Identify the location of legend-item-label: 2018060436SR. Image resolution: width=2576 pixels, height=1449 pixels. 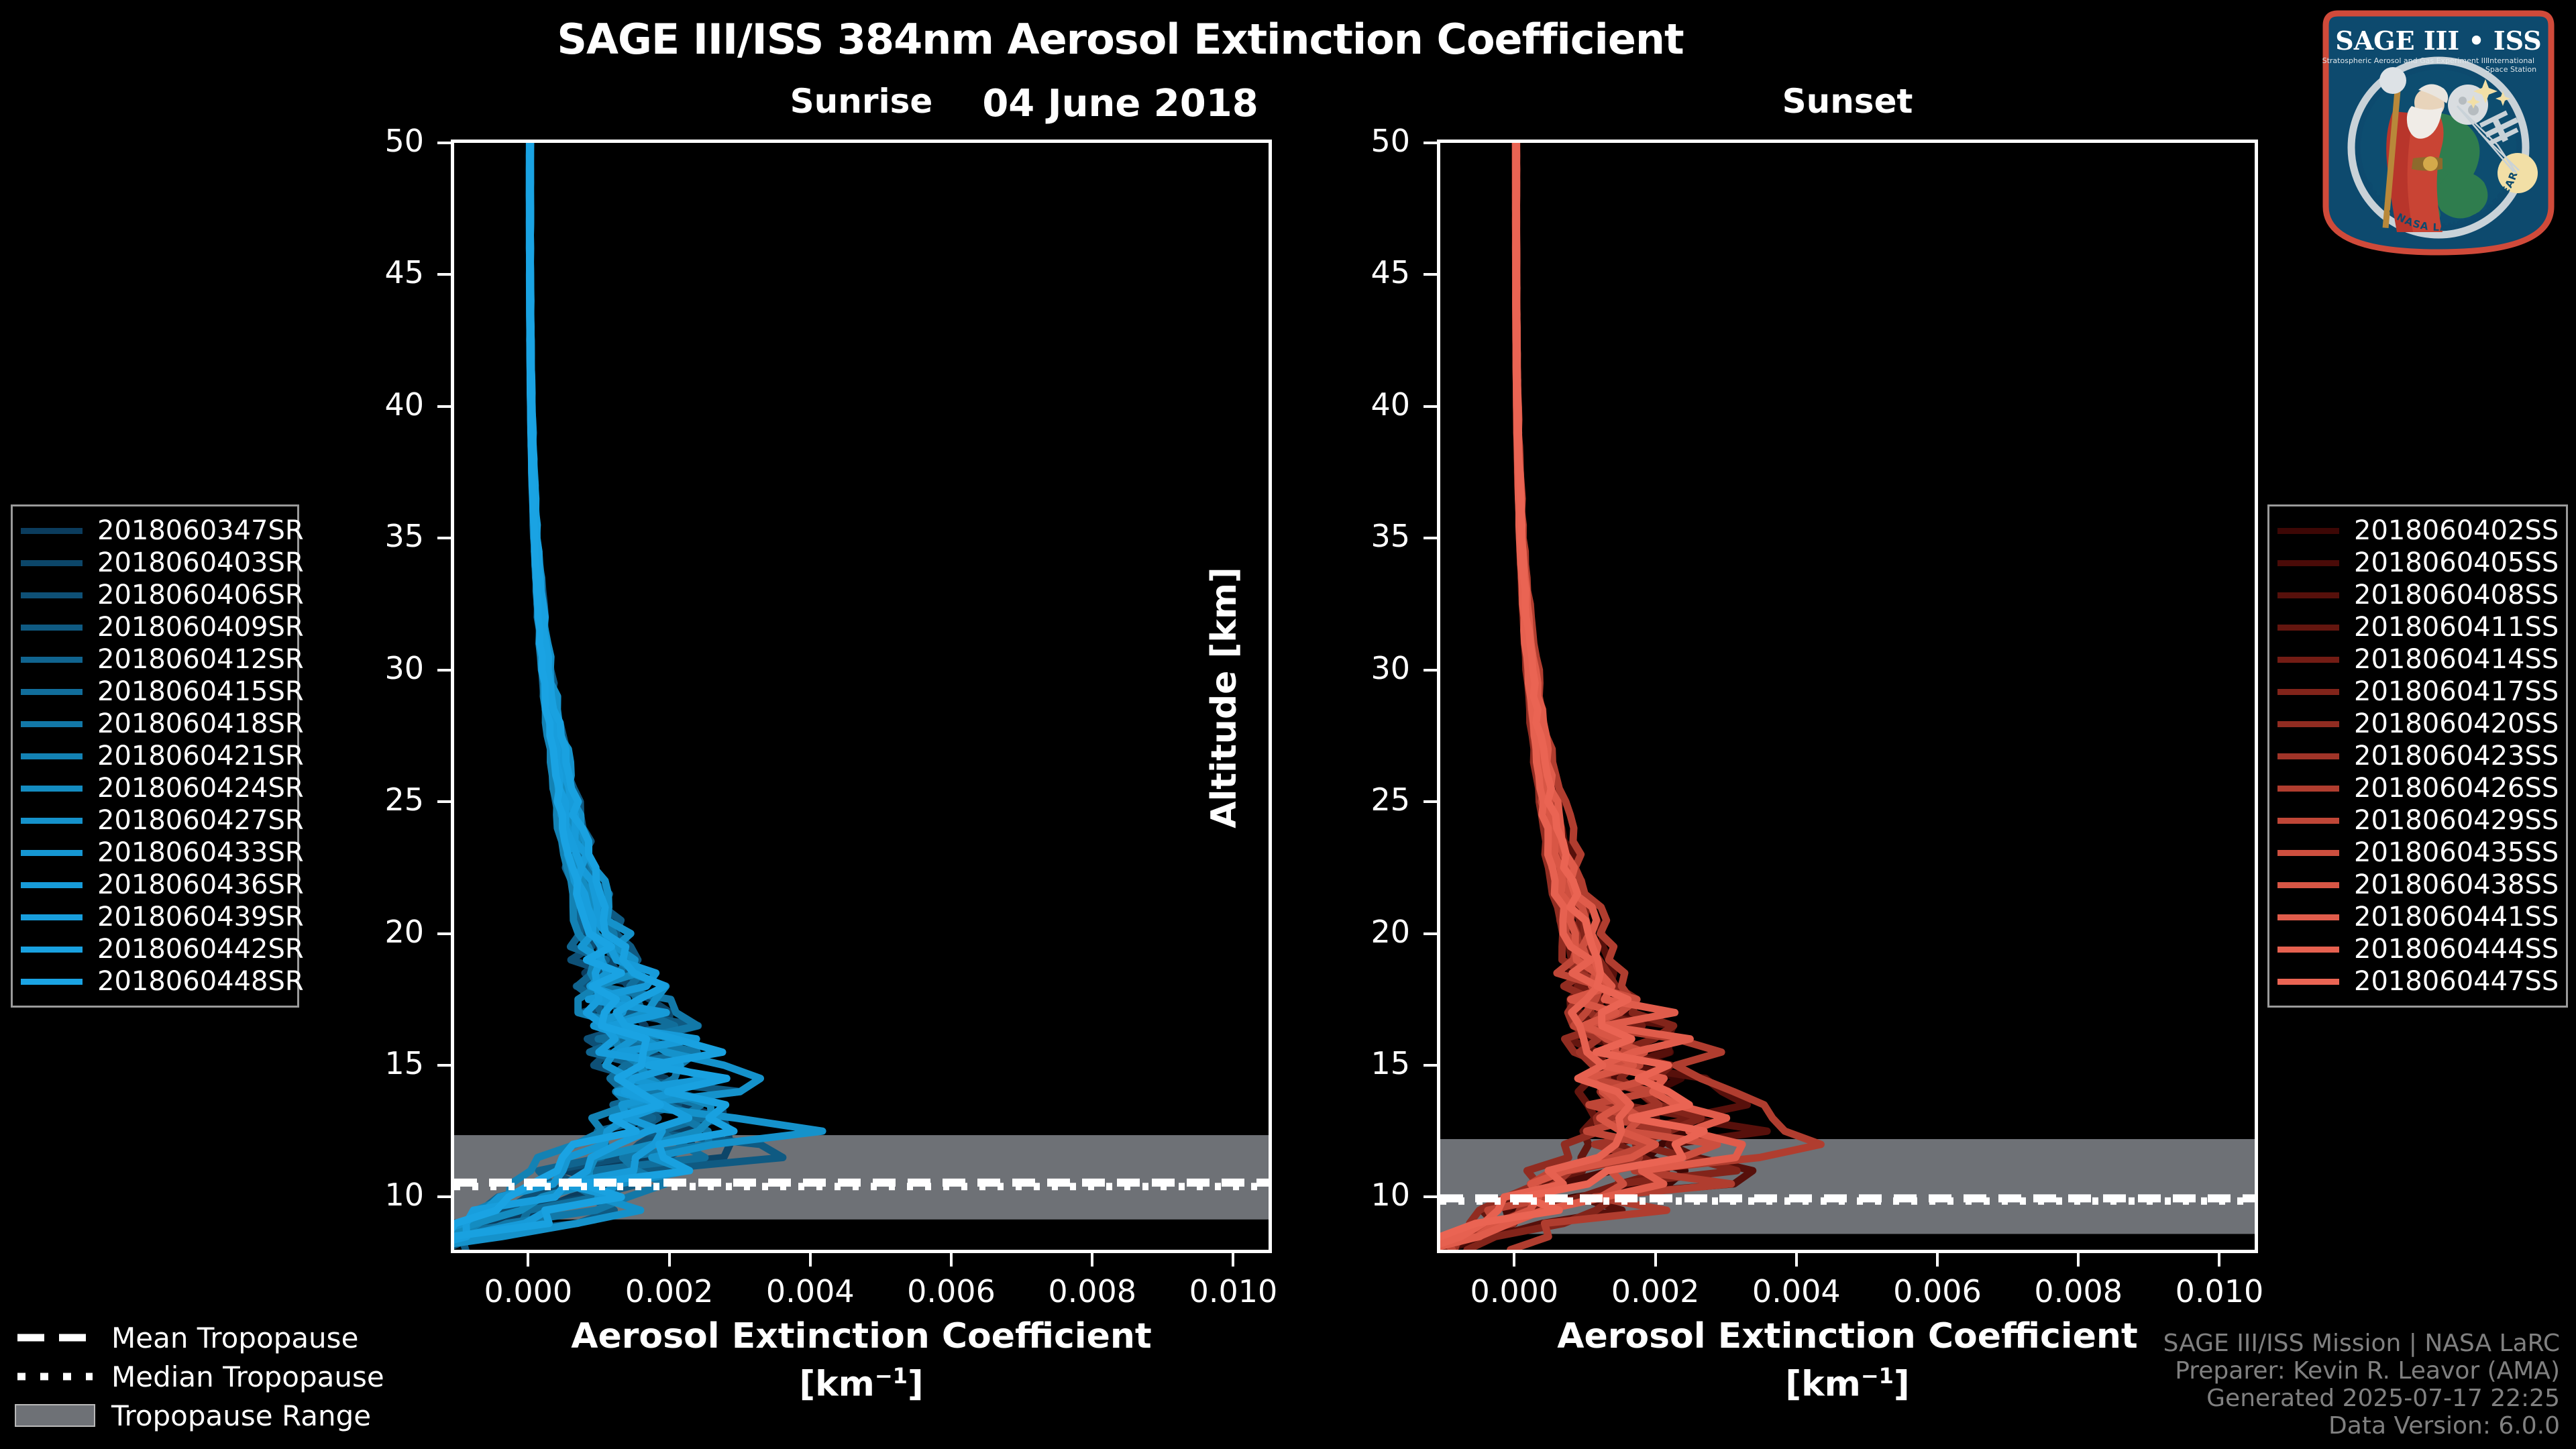
(200, 884).